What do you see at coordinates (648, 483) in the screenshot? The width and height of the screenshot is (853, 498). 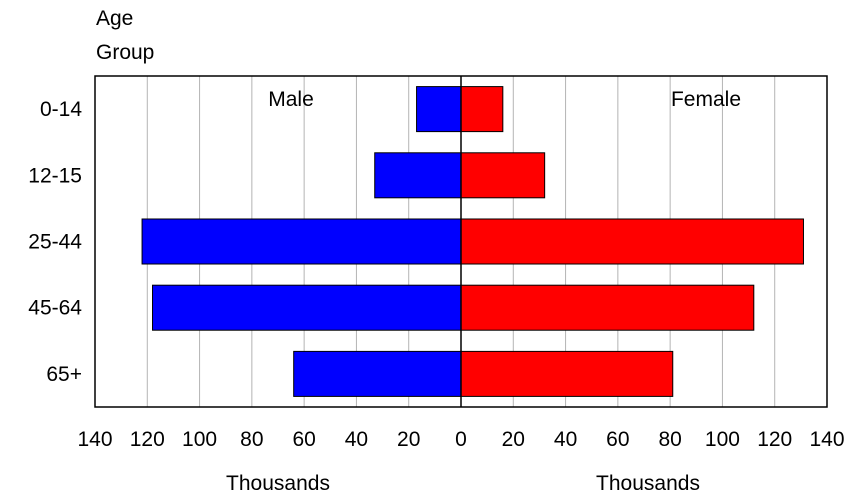 I see `x-axis-label-right: Thousands` at bounding box center [648, 483].